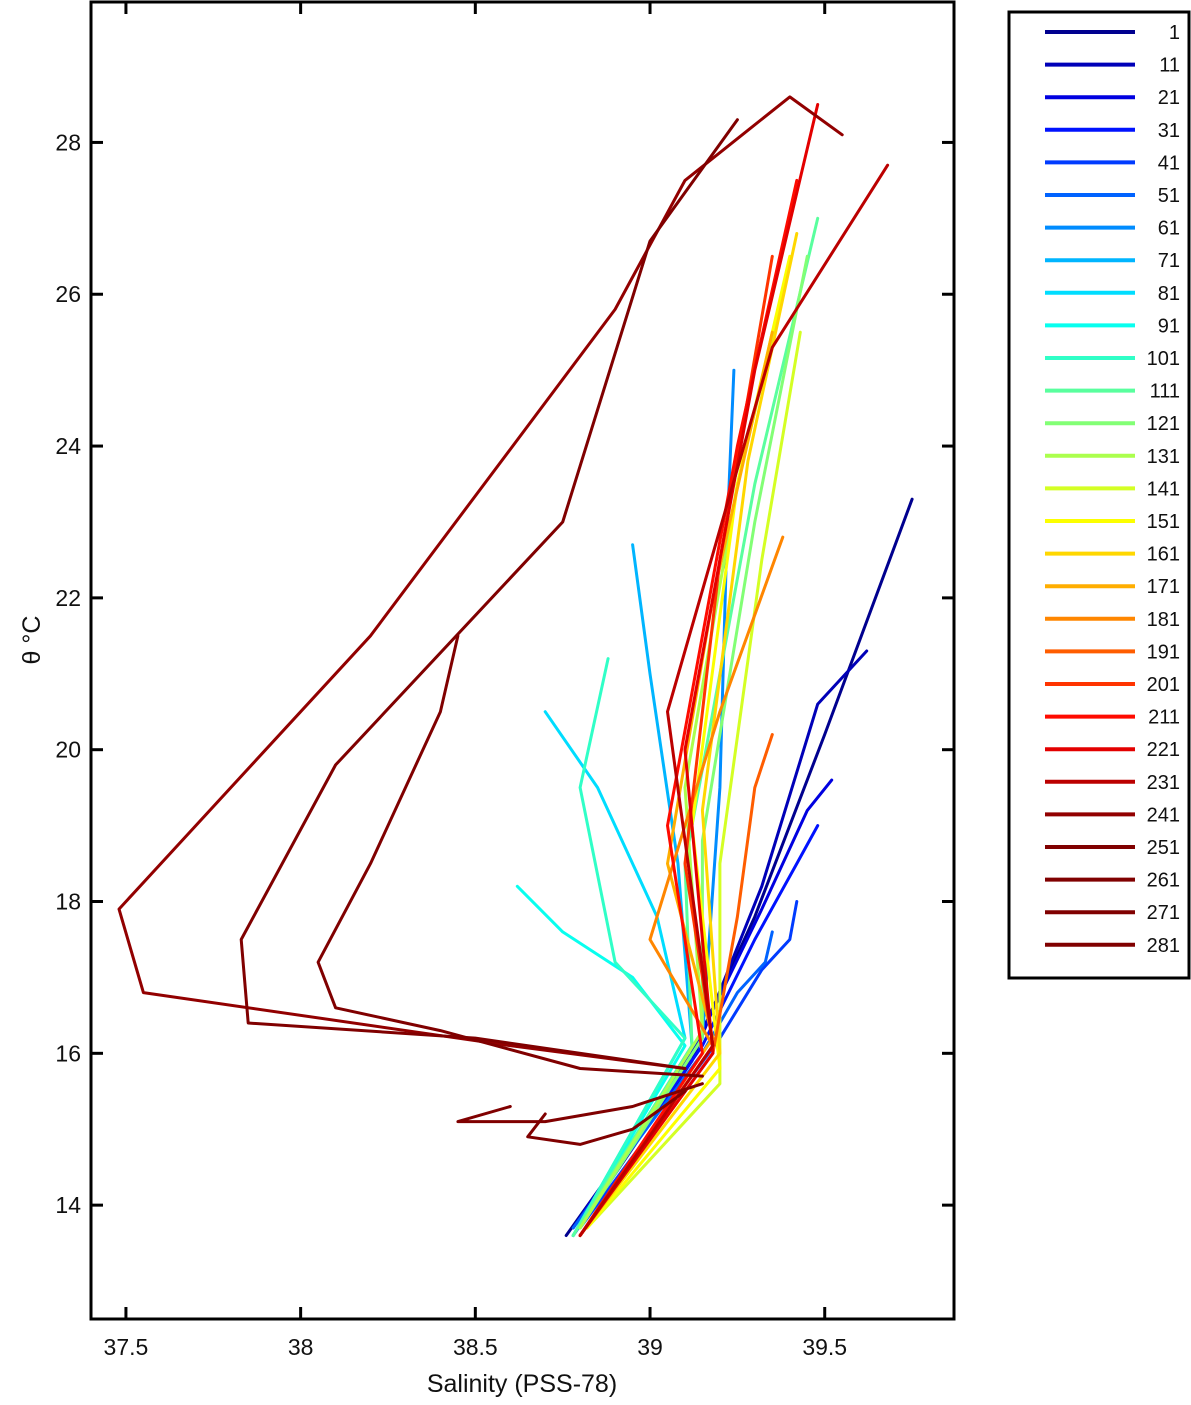 This screenshot has height=1405, width=1191. Describe the element at coordinates (68, 1053) in the screenshot. I see `y-tick-label: 16` at that location.